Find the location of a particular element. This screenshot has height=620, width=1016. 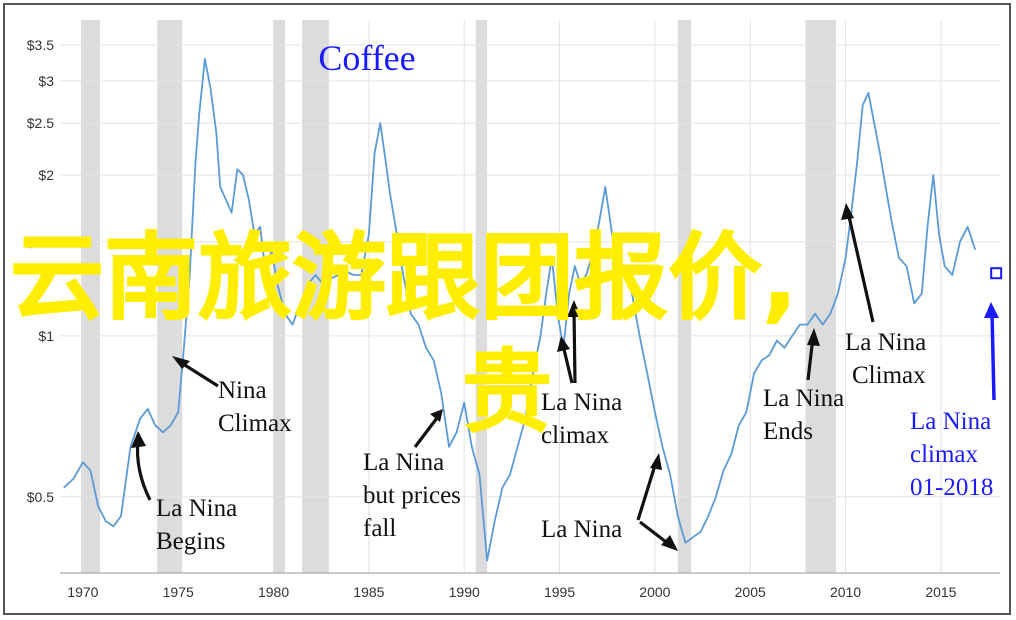

arrow-blue-2018 is located at coordinates (993, 356).